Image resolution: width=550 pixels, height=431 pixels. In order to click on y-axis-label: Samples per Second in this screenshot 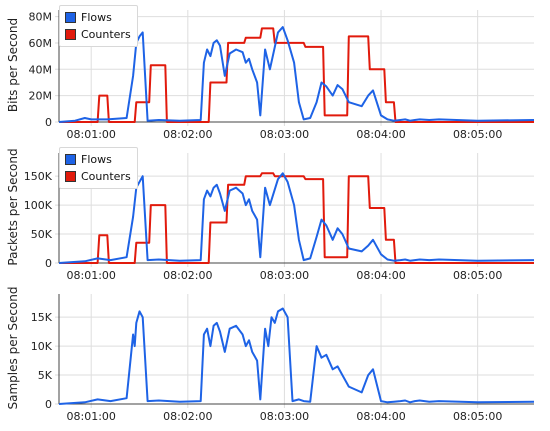, I will do `click(13, 348)`.